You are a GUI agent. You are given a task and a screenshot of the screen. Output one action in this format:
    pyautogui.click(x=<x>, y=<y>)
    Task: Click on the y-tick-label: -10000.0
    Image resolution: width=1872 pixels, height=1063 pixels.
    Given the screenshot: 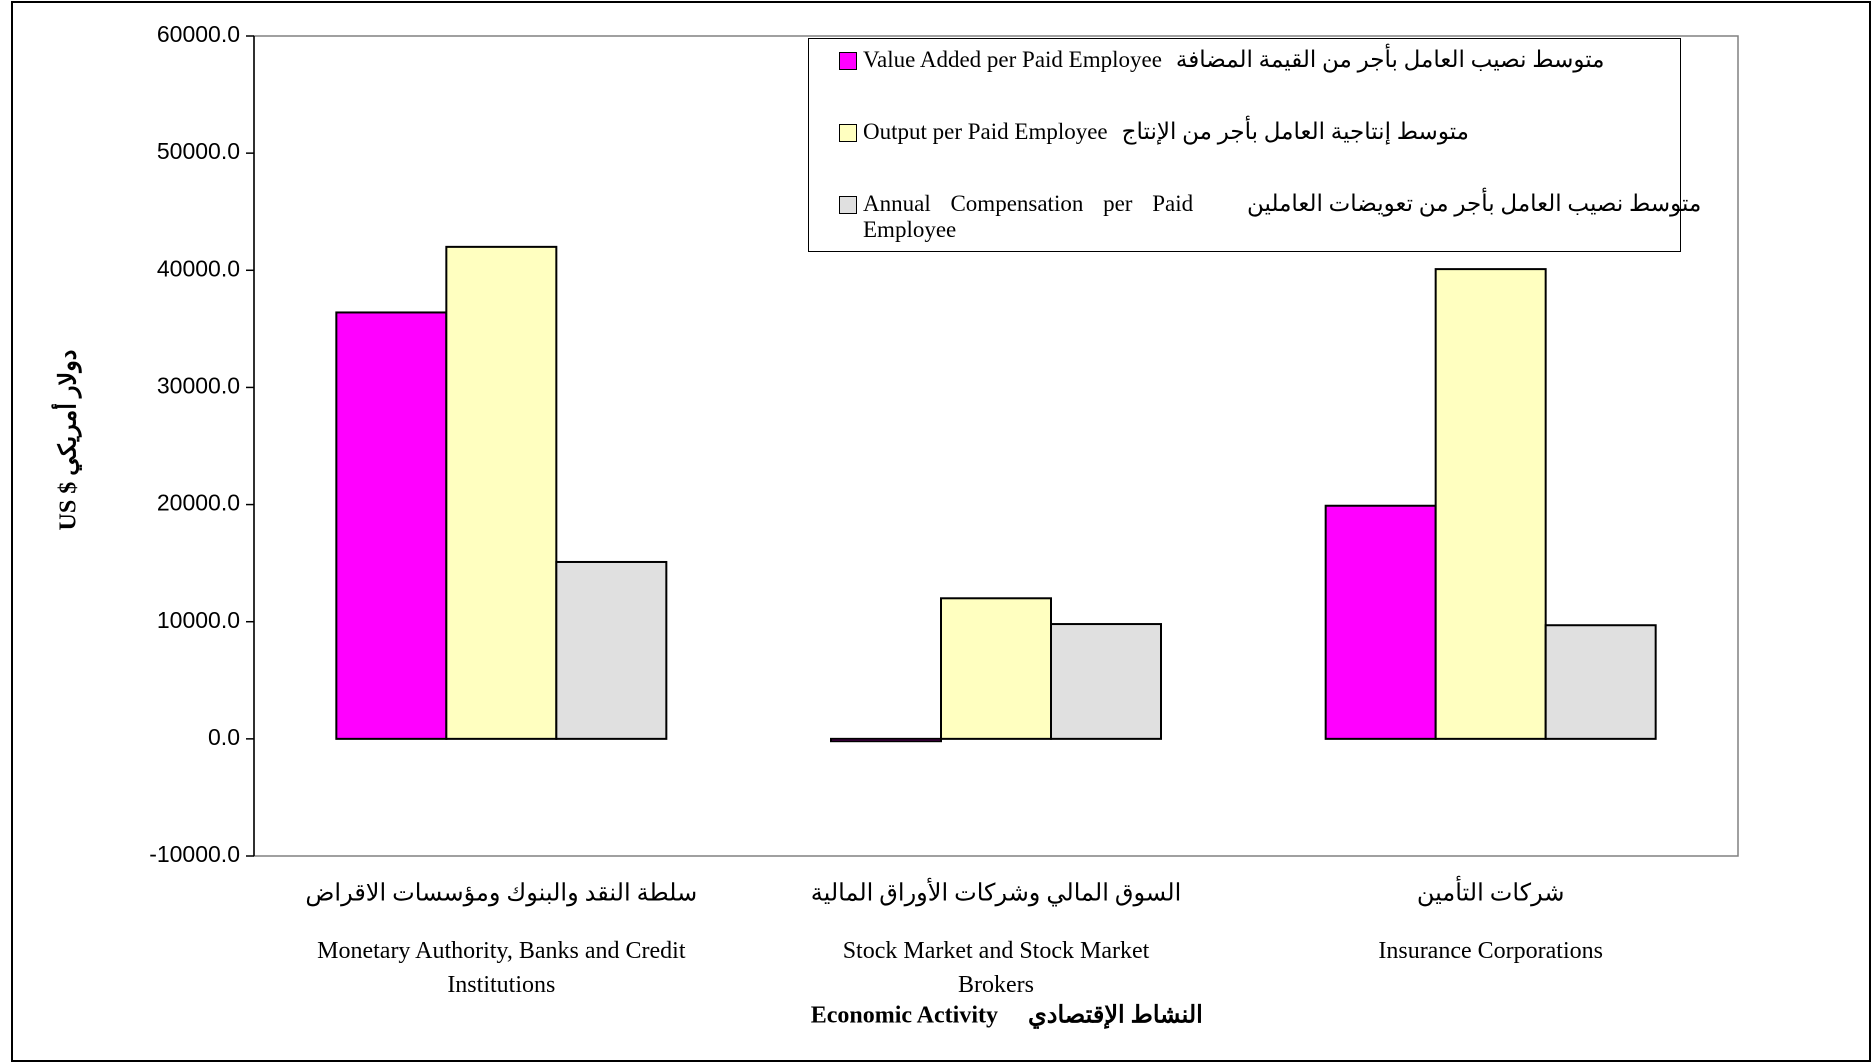 What is the action you would take?
    pyautogui.click(x=194, y=854)
    